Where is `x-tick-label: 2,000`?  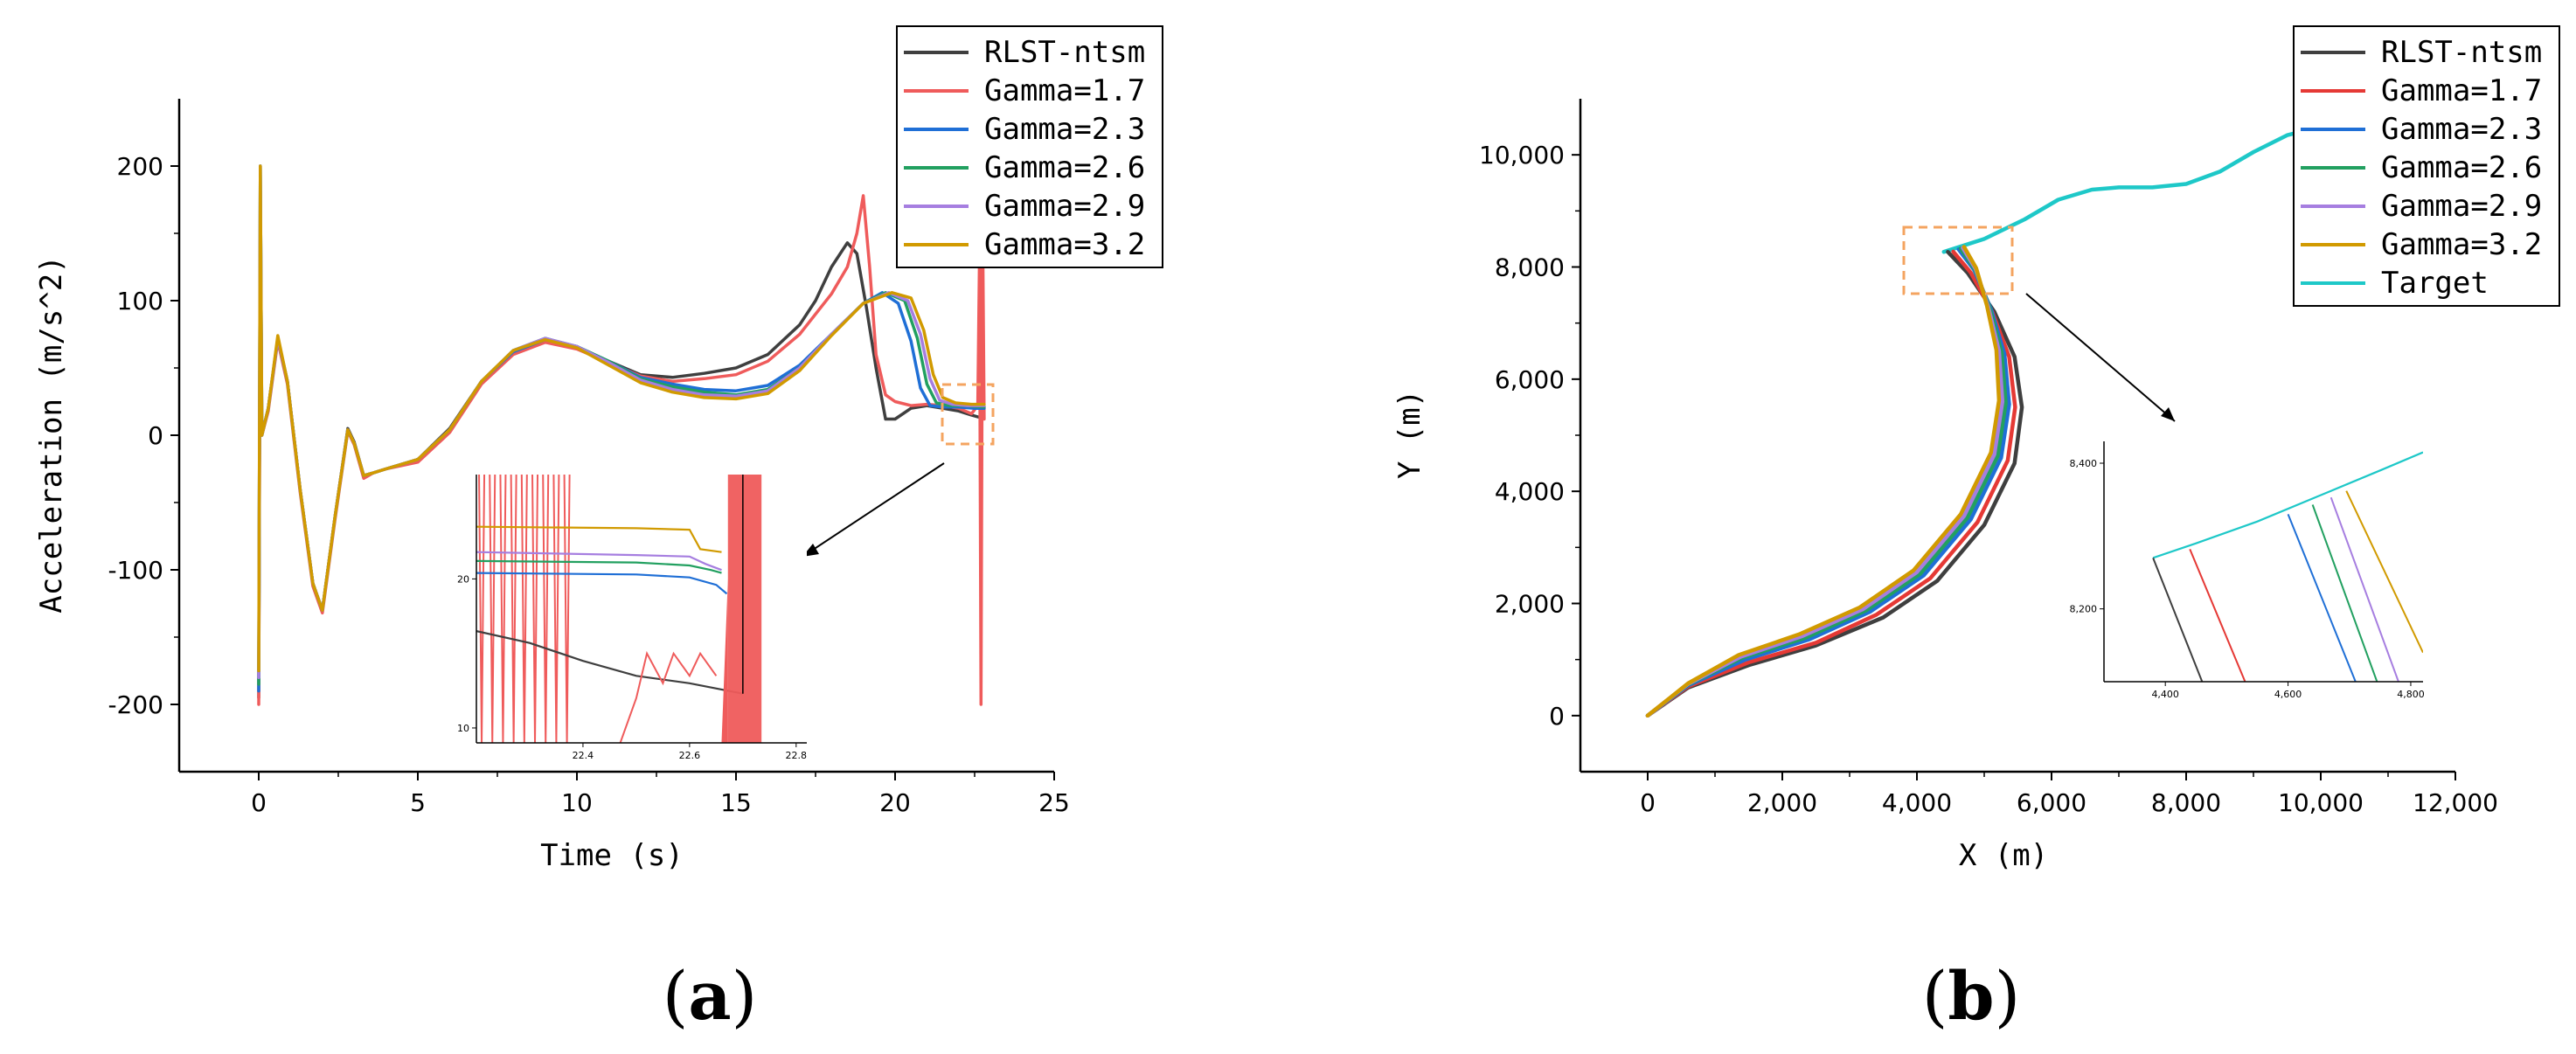
x-tick-label: 2,000 is located at coordinates (1782, 802).